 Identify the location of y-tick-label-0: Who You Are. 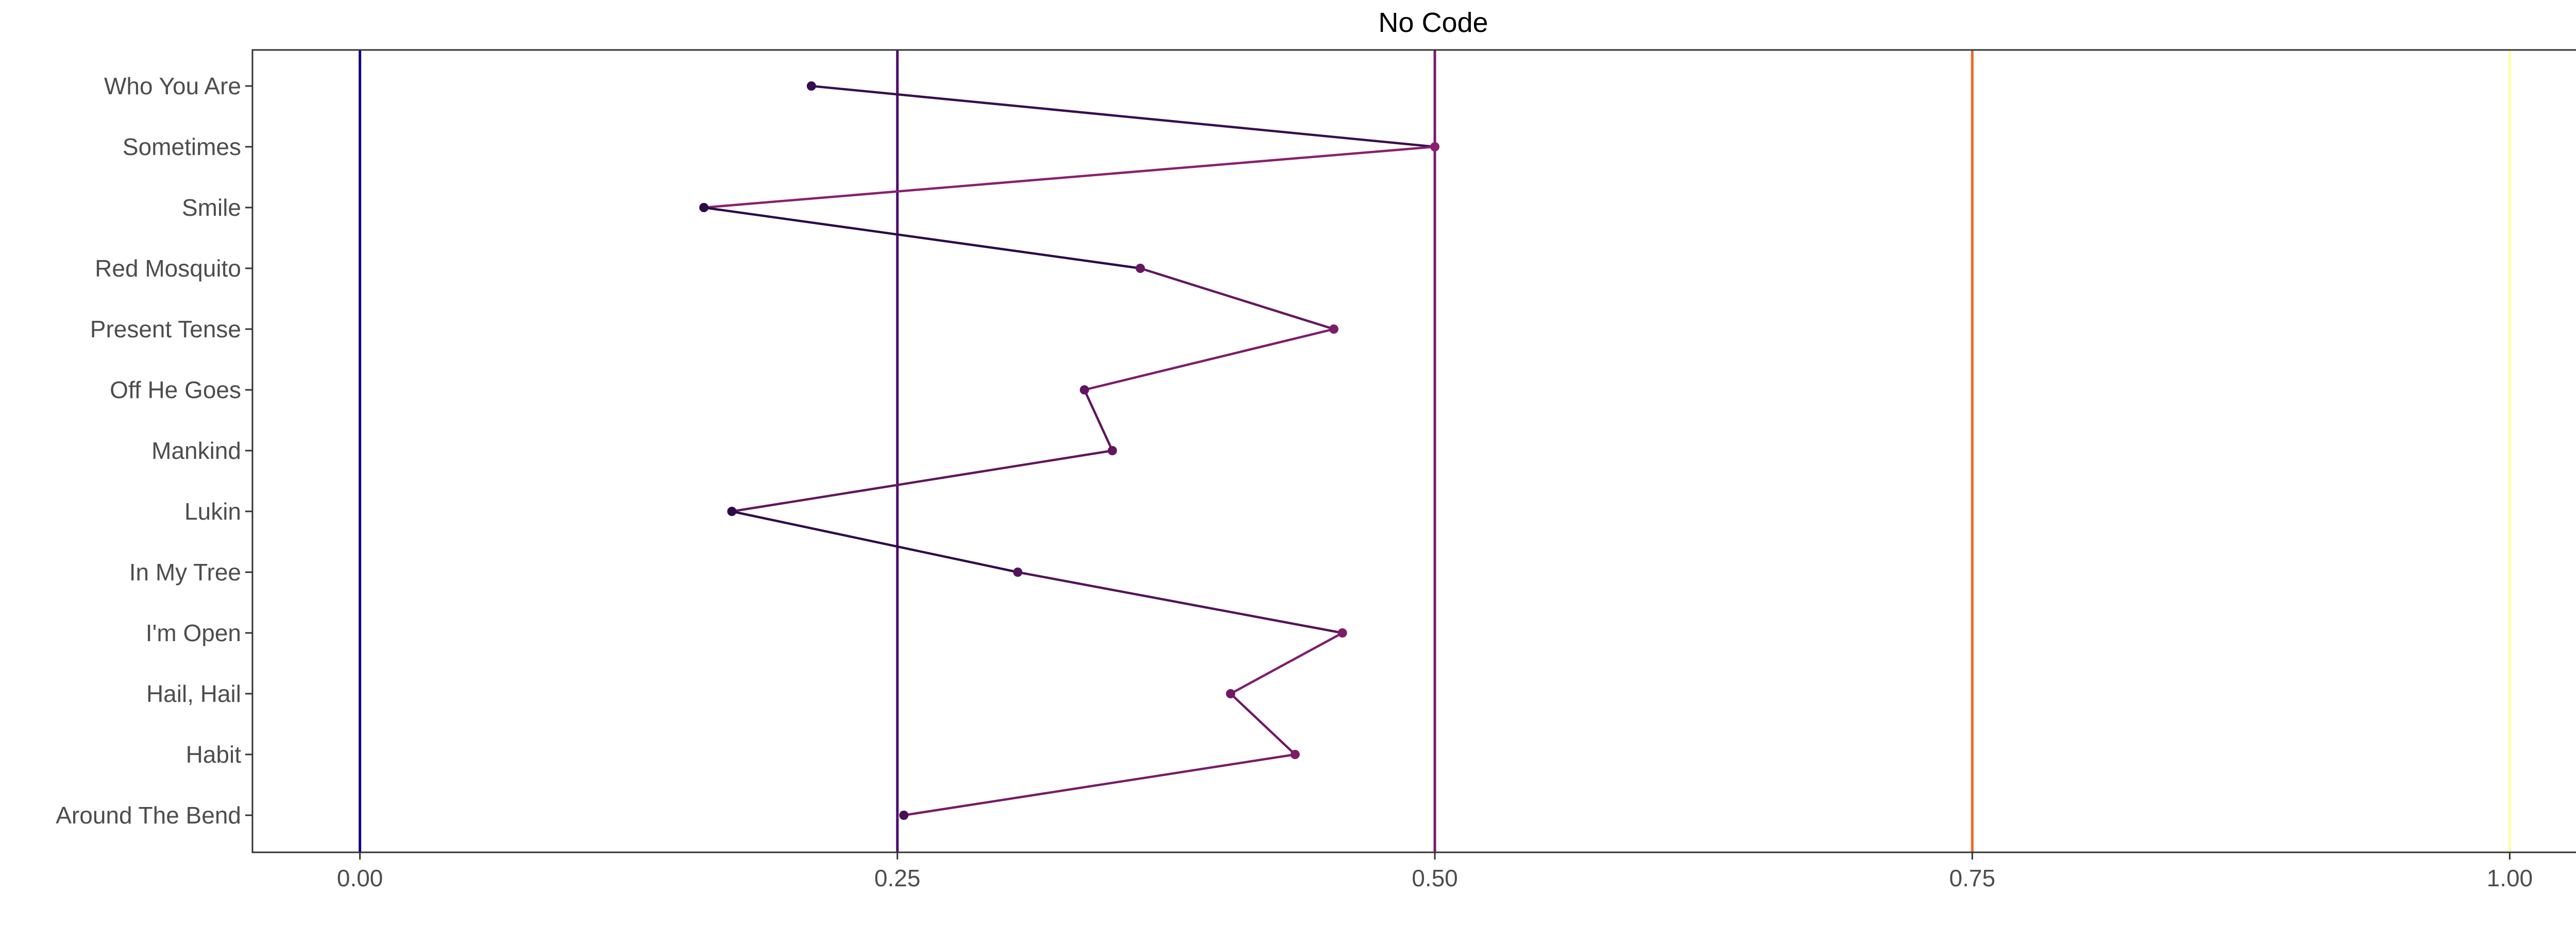
(172, 86).